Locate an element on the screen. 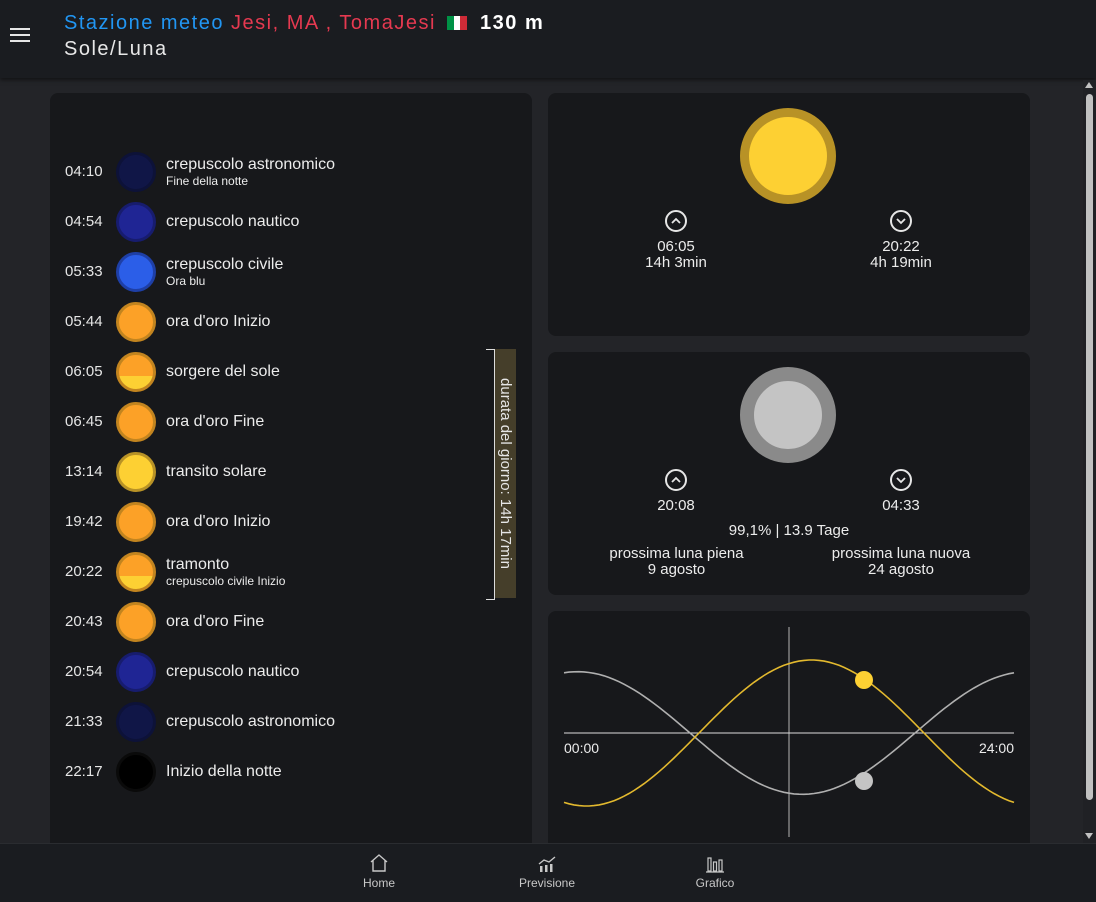  sun-event-row: 05:33 crepuscolo civile Ora blu is located at coordinates (250, 272).